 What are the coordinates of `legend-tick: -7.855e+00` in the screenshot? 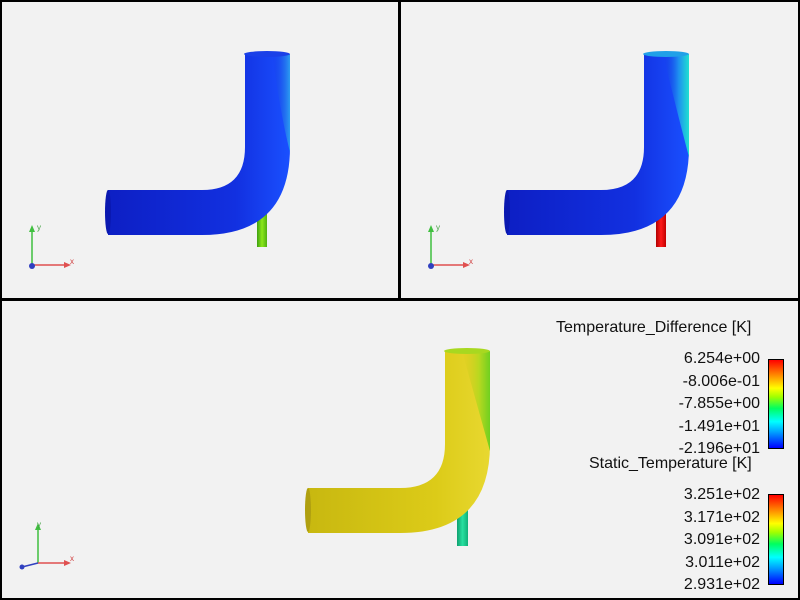 It's located at (719, 403).